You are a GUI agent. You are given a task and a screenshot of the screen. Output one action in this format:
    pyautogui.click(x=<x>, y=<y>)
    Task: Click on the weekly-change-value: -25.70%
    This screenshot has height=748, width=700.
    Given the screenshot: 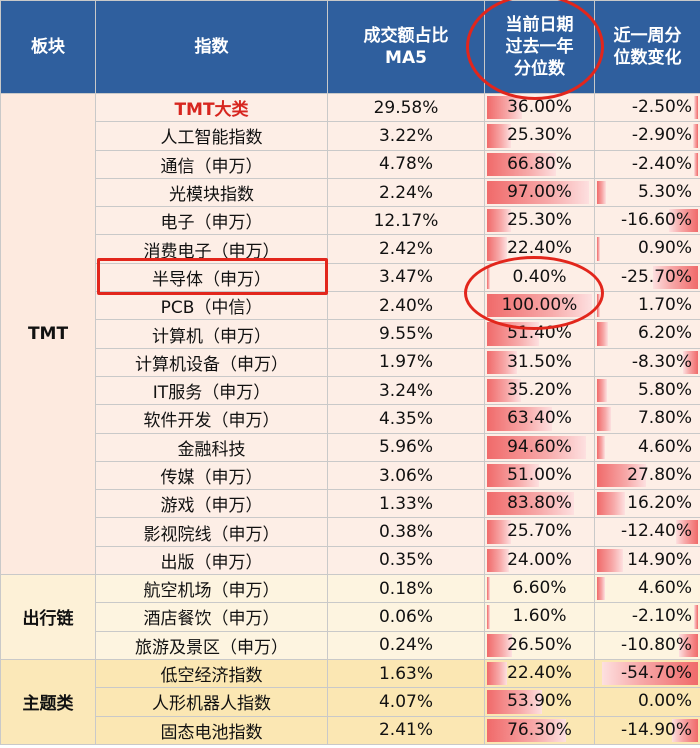 What is the action you would take?
    pyautogui.click(x=656, y=276)
    